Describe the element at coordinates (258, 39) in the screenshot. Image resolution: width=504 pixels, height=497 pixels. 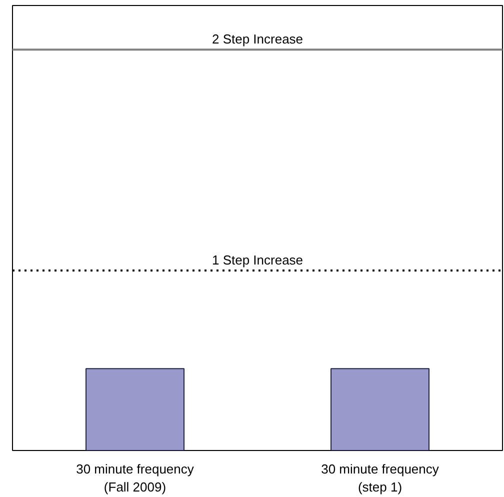
I see `ref-line-label: 2 Step Increase` at that location.